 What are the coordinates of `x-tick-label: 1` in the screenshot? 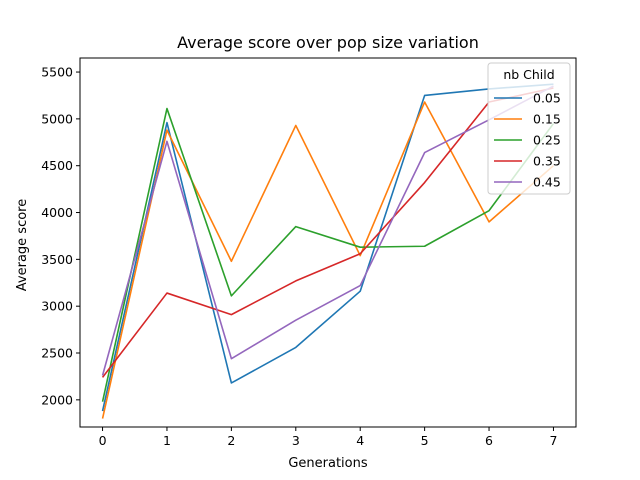 It's located at (167, 440).